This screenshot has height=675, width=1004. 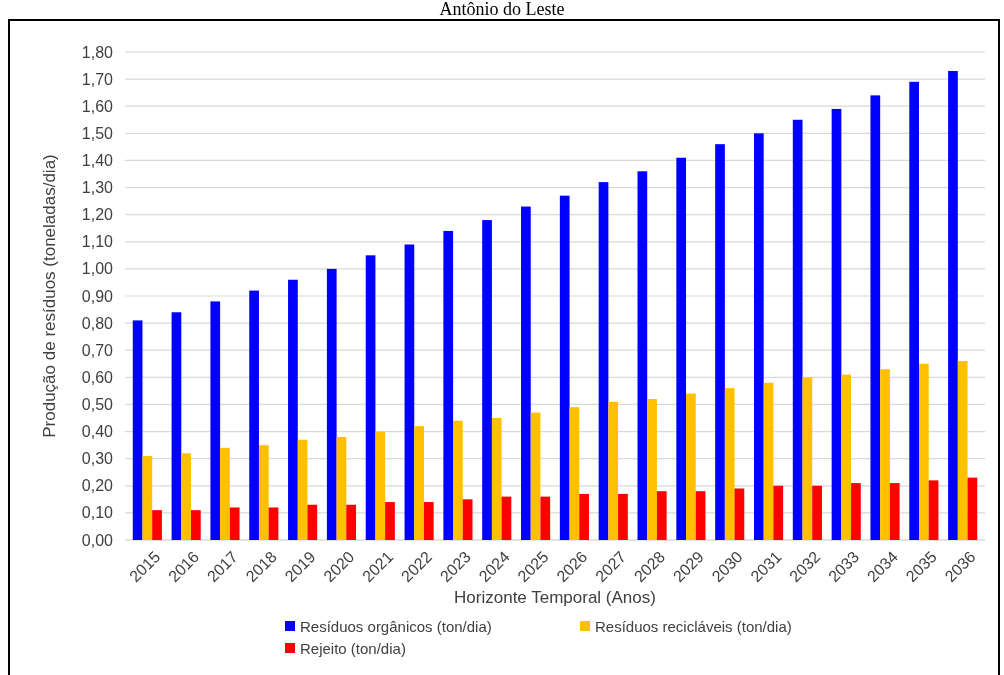 I want to click on y-axis-title: Produção de resíduos (toneladas/dia), so click(x=49, y=296).